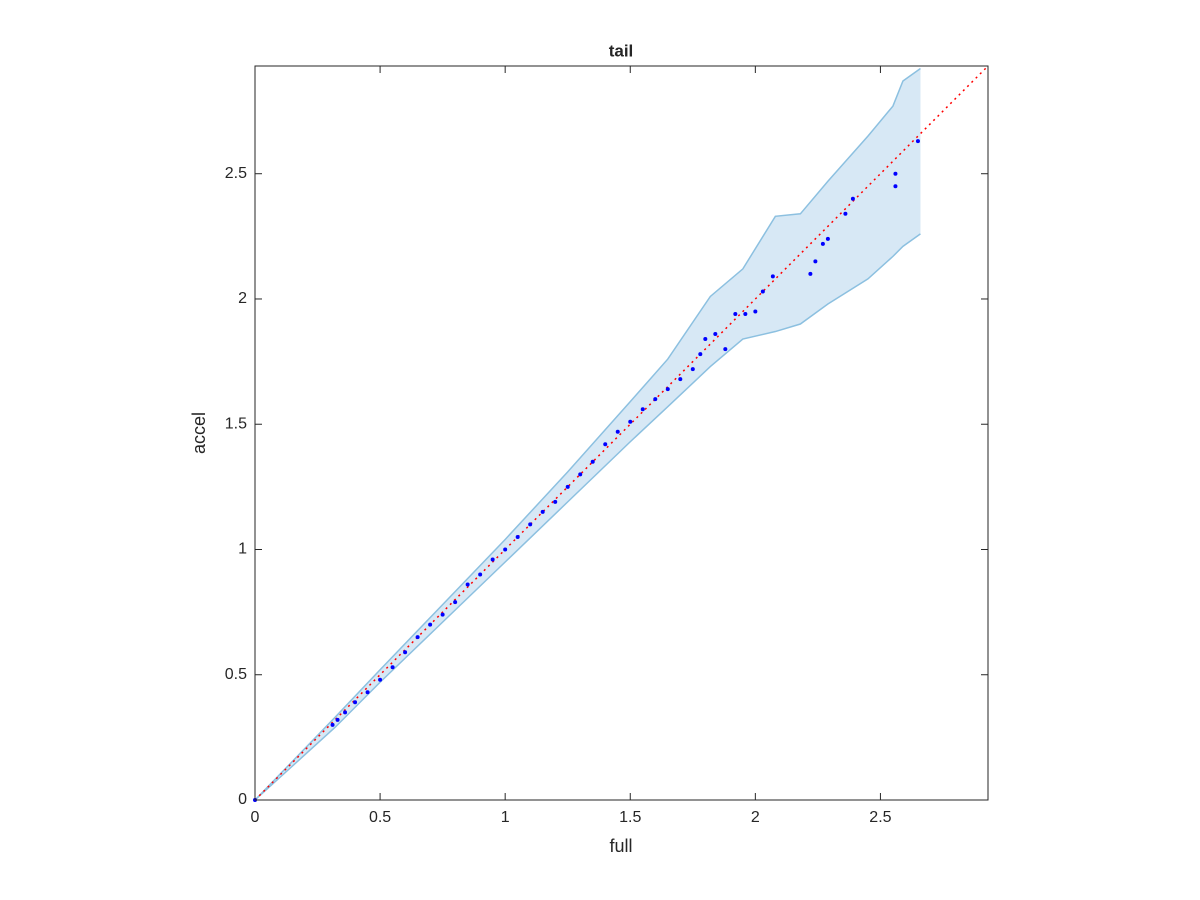 This screenshot has height=900, width=1200. I want to click on x-axis-label: full, so click(620, 846).